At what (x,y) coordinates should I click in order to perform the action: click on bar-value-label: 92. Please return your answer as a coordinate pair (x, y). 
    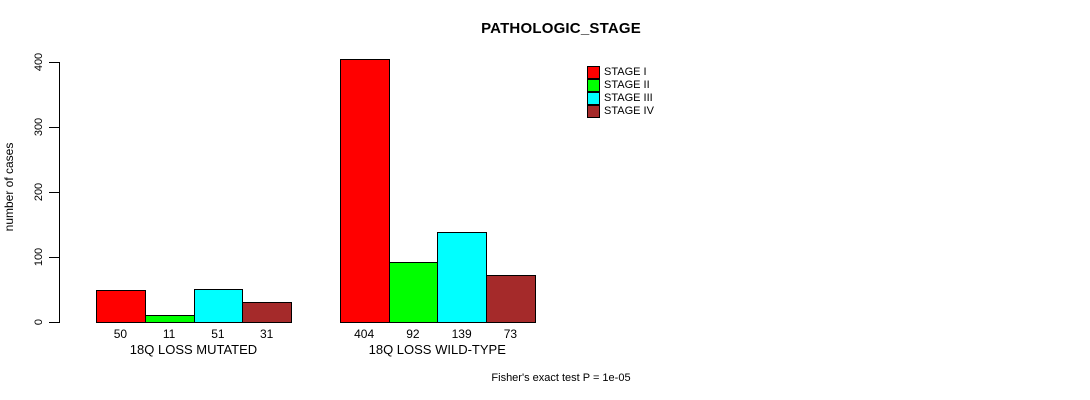
    Looking at the image, I should click on (413, 334).